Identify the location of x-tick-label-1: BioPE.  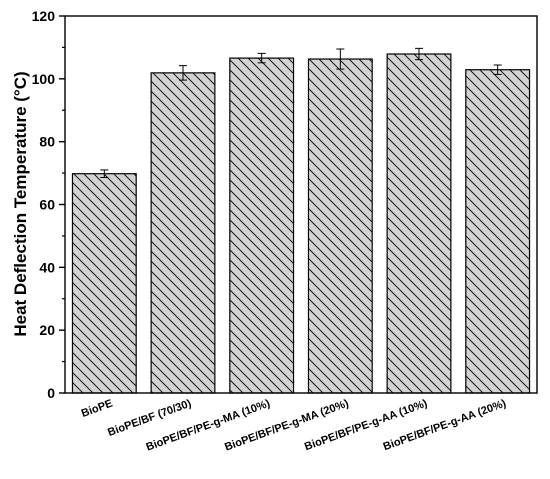
(97, 409).